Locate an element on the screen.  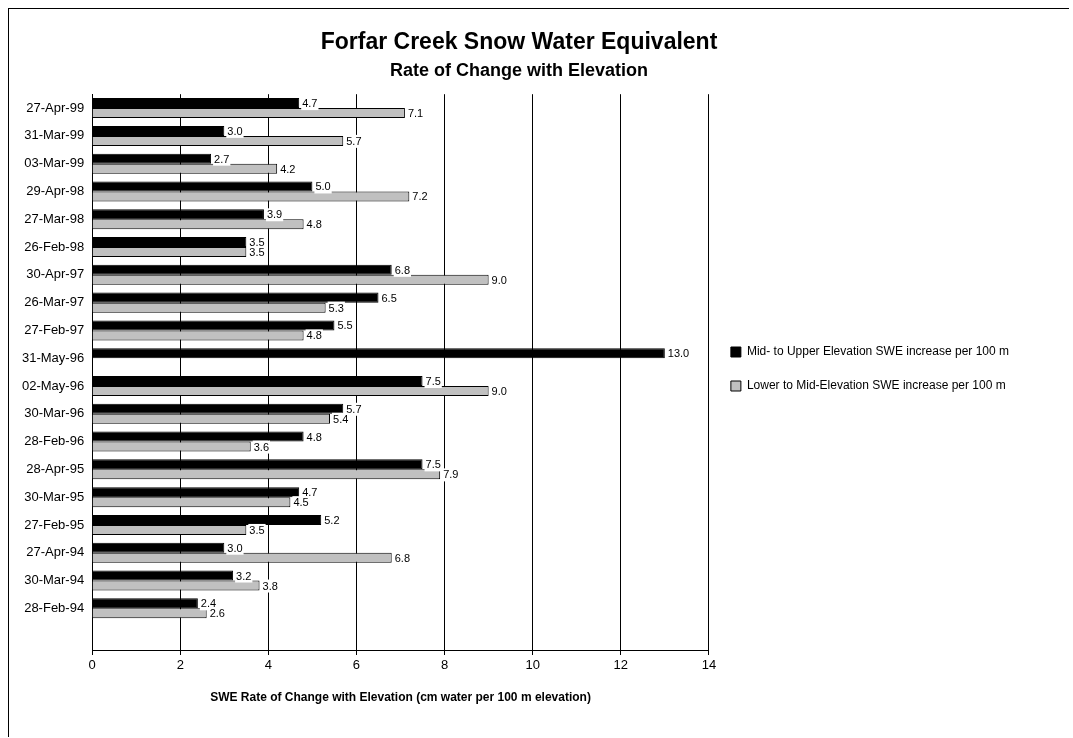
data-label: 7.1 is located at coordinates (415, 113).